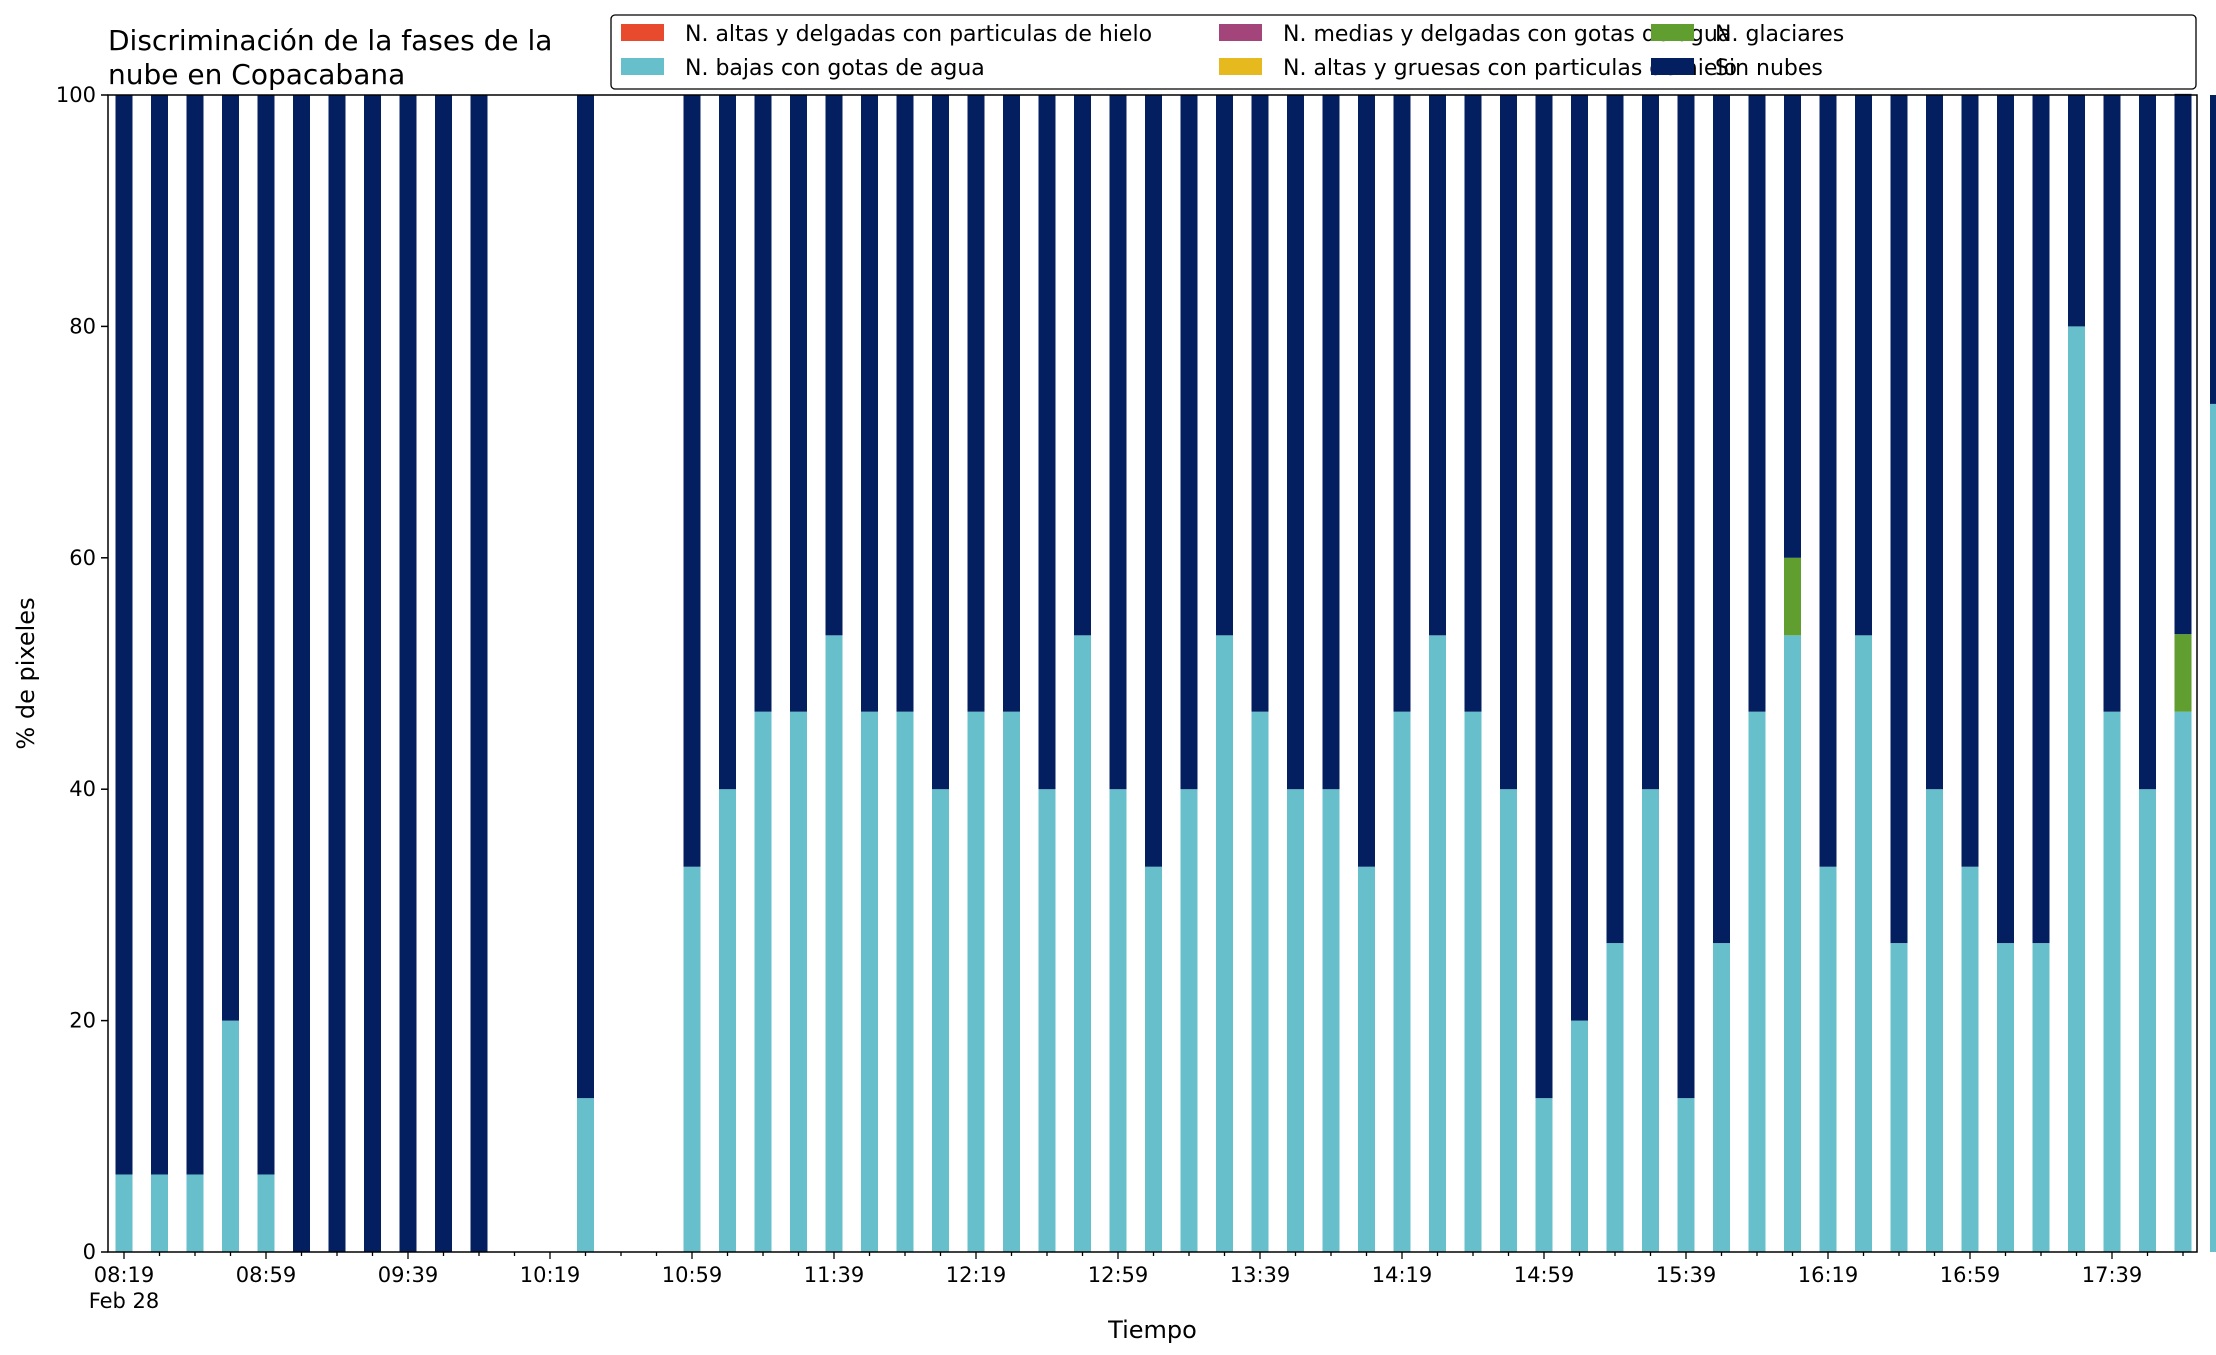 The image size is (2216, 1355). I want to click on x-date-label: Feb 28, so click(124, 1301).